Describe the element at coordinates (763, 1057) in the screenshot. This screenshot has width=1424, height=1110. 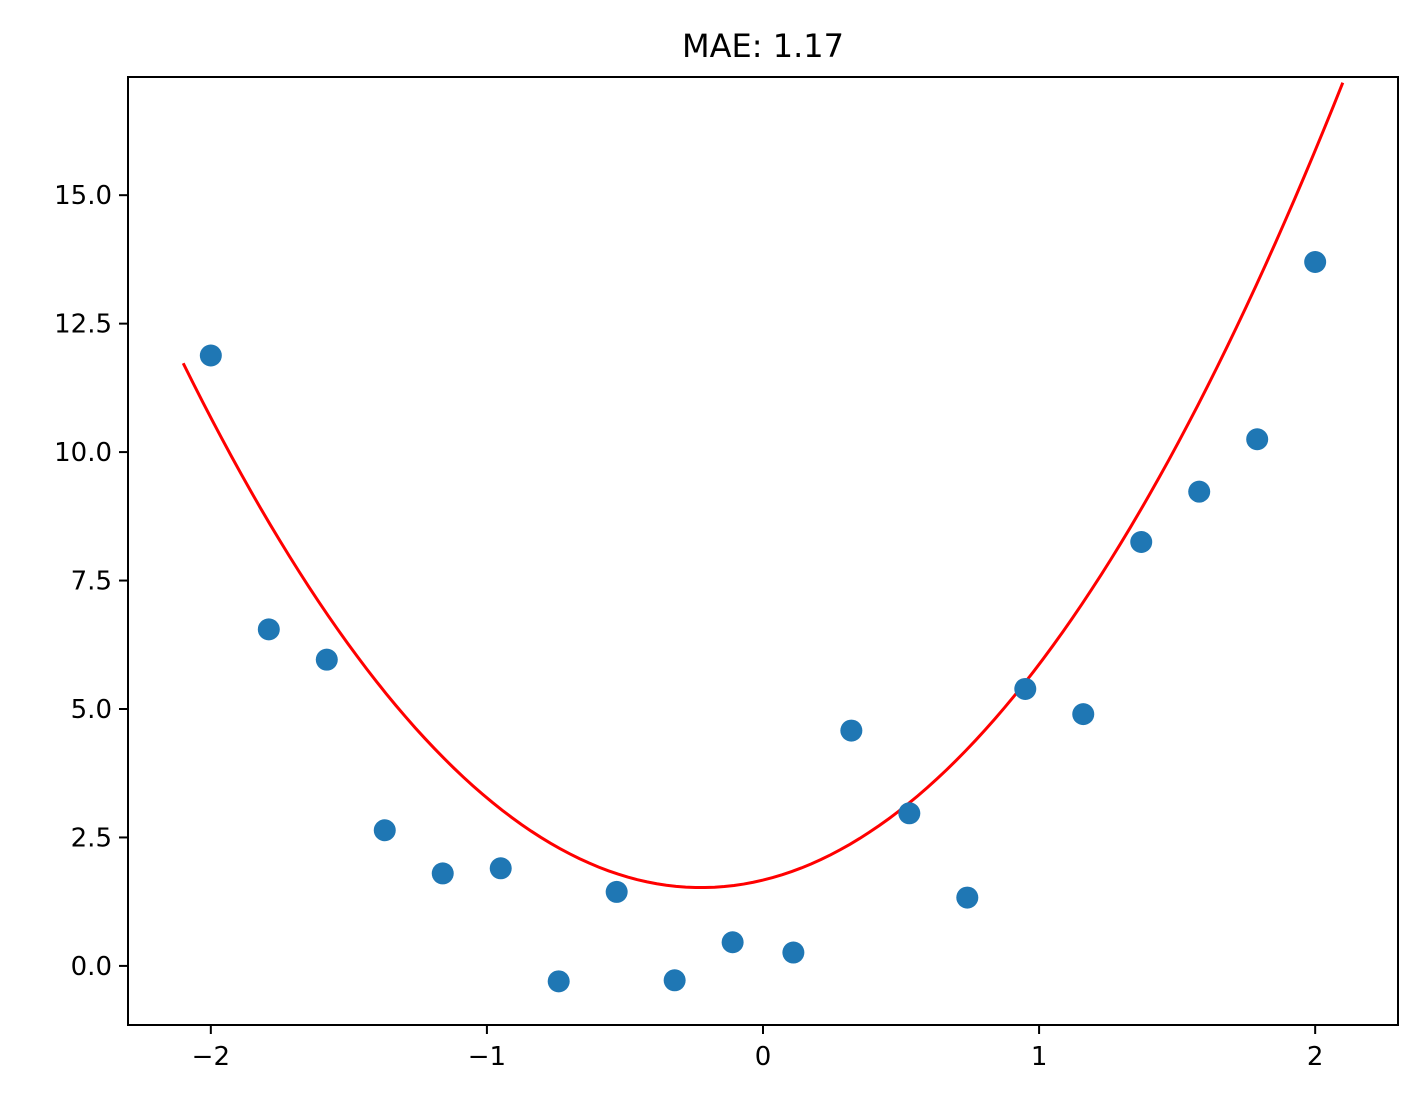
I see `x-tick-label: 0` at that location.